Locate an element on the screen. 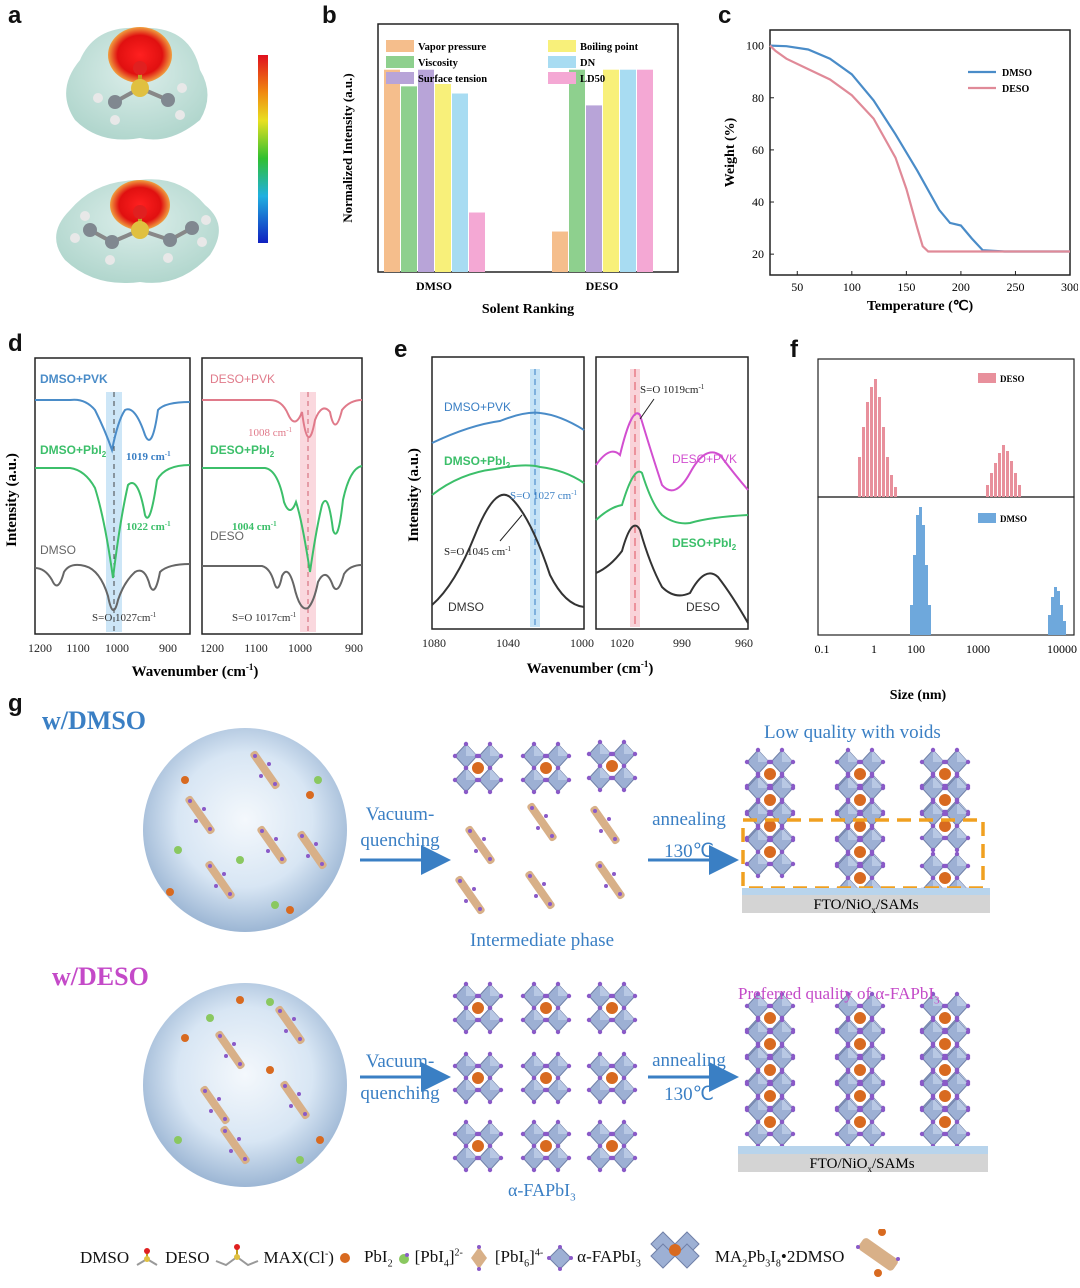 This screenshot has width=1080, height=1288. annealing-label-1: annealing 130℃ is located at coordinates (689, 836).